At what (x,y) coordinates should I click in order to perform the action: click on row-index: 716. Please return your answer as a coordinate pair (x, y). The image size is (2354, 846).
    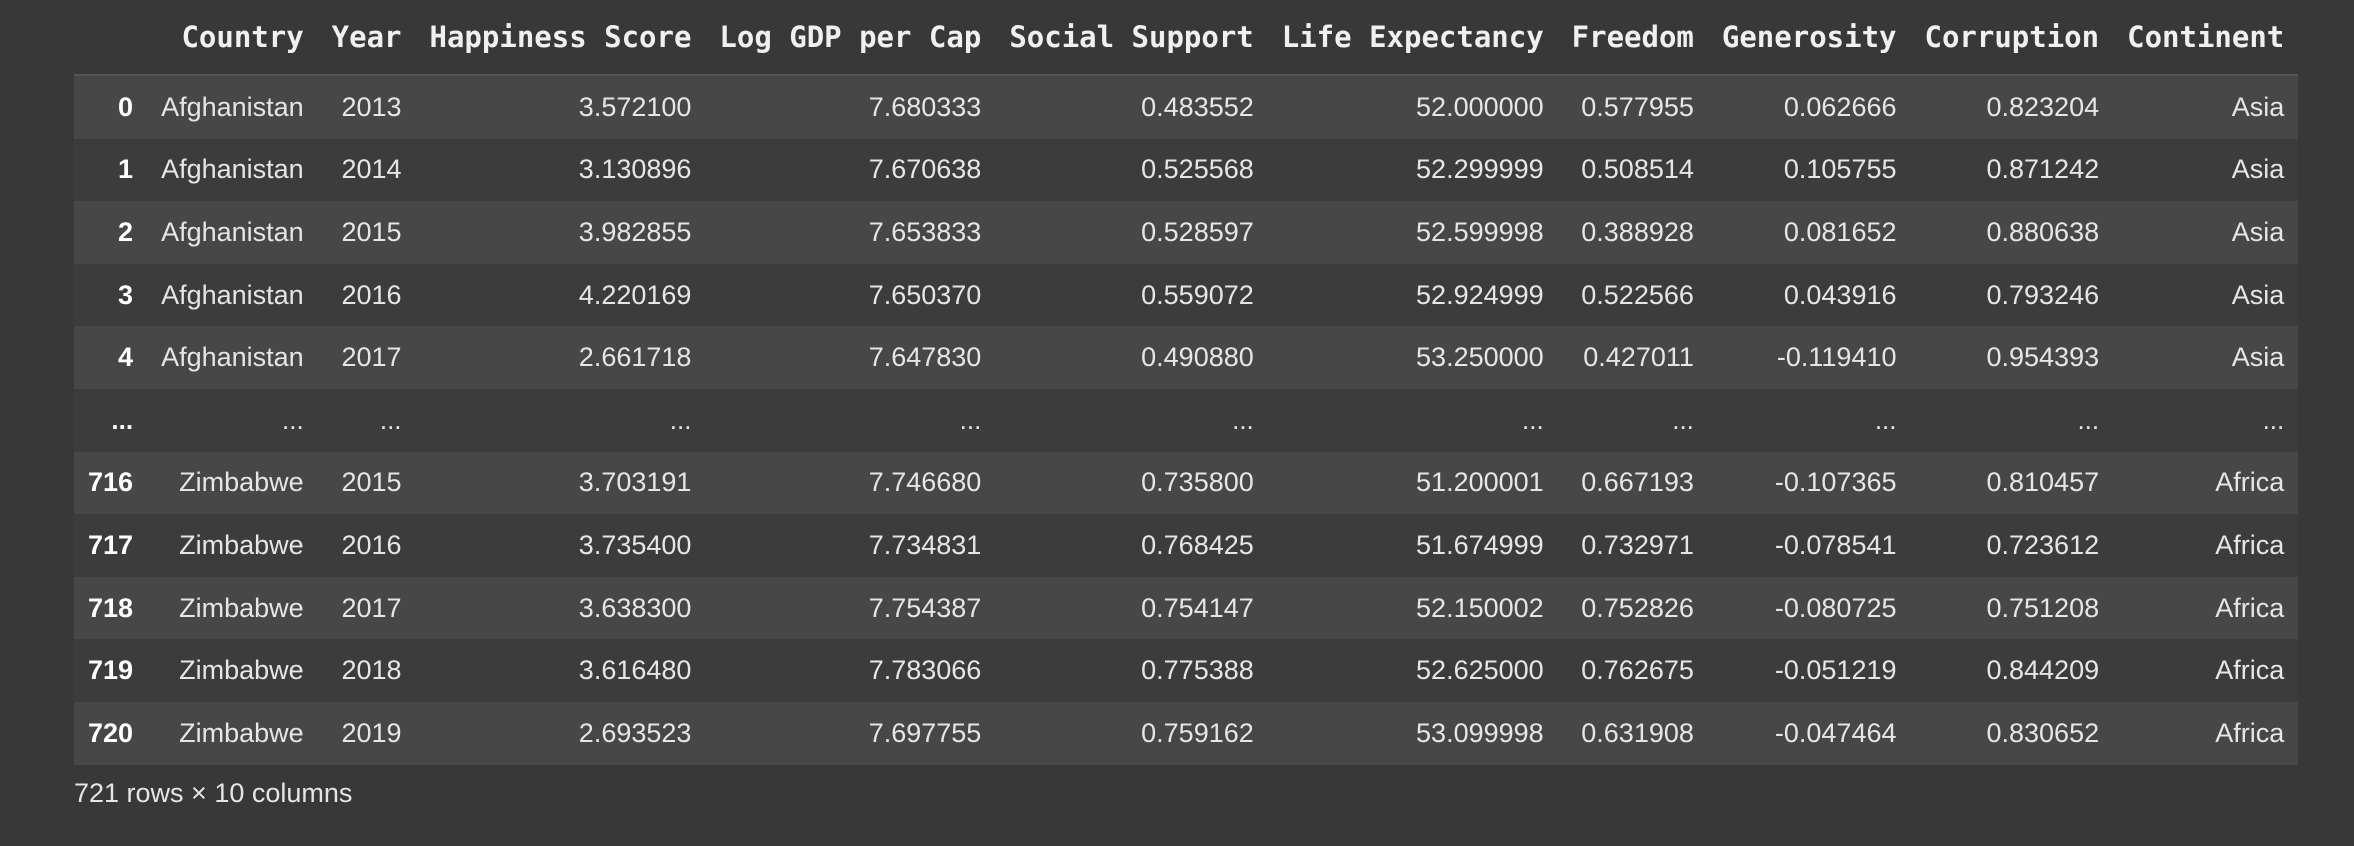
    Looking at the image, I should click on (111, 482).